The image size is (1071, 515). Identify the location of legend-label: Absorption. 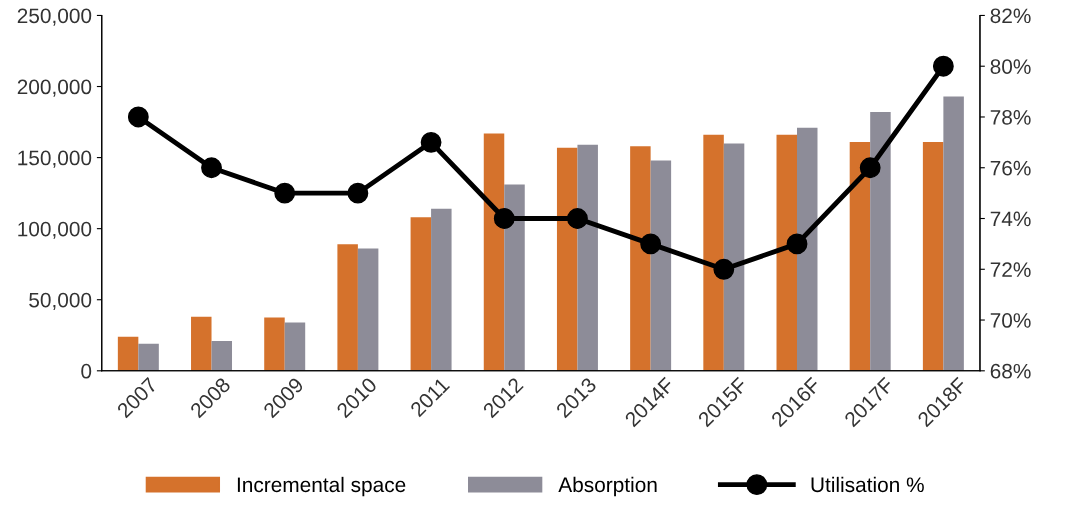
(607, 486).